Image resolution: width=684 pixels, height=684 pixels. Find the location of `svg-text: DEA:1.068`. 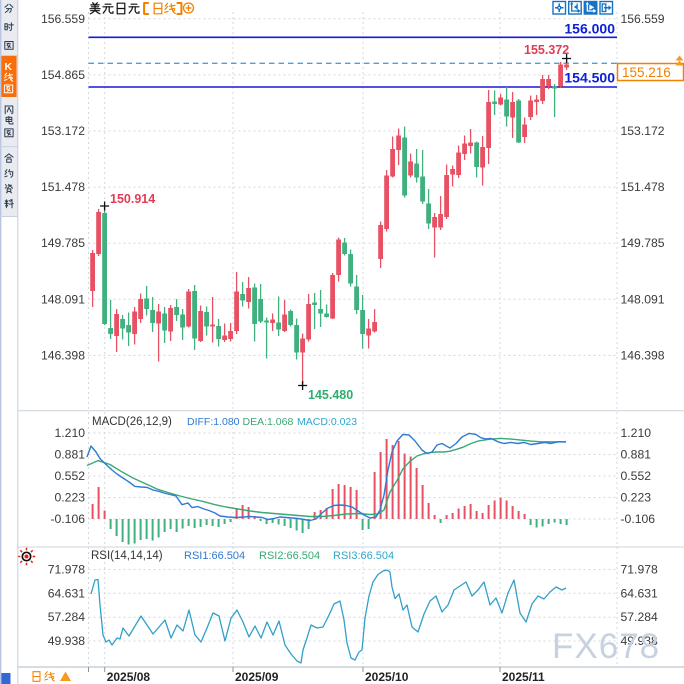

svg-text: DEA:1.068 is located at coordinates (268, 422).